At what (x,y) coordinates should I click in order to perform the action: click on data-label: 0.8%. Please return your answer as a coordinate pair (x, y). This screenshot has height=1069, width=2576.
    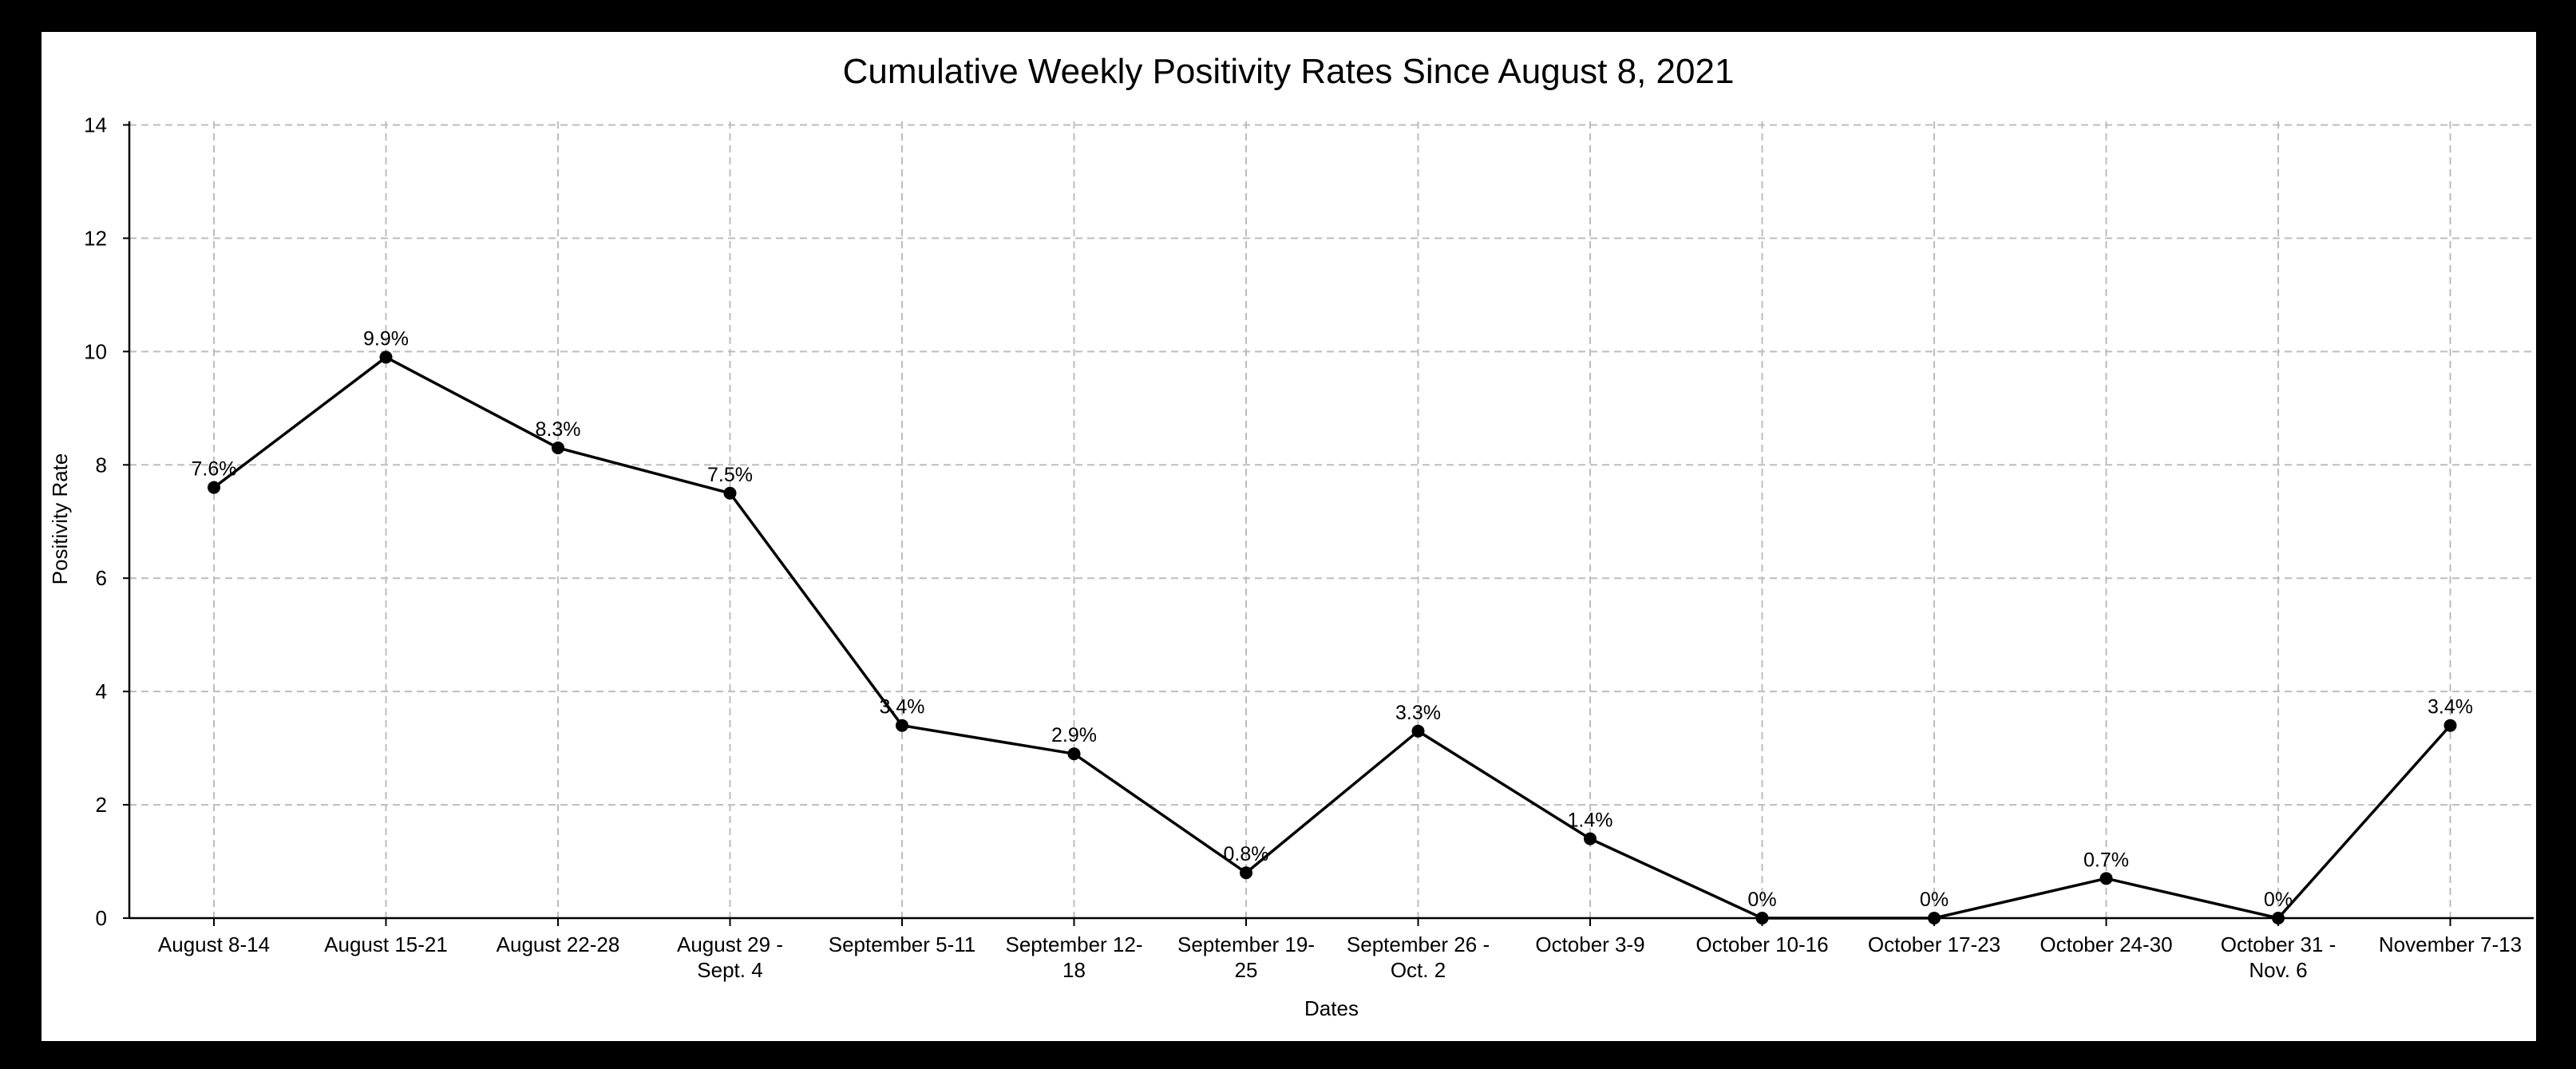
    Looking at the image, I should click on (1247, 854).